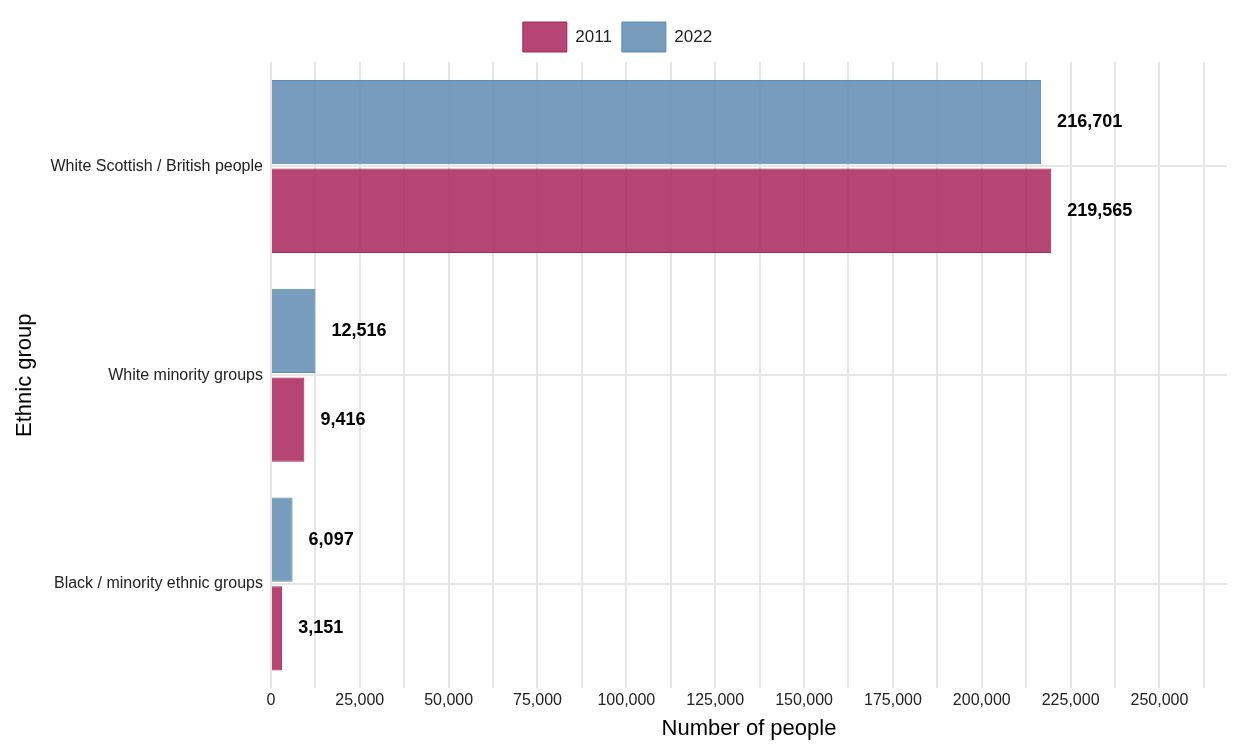  What do you see at coordinates (538, 700) in the screenshot?
I see `x-tick-label: 75,000` at bounding box center [538, 700].